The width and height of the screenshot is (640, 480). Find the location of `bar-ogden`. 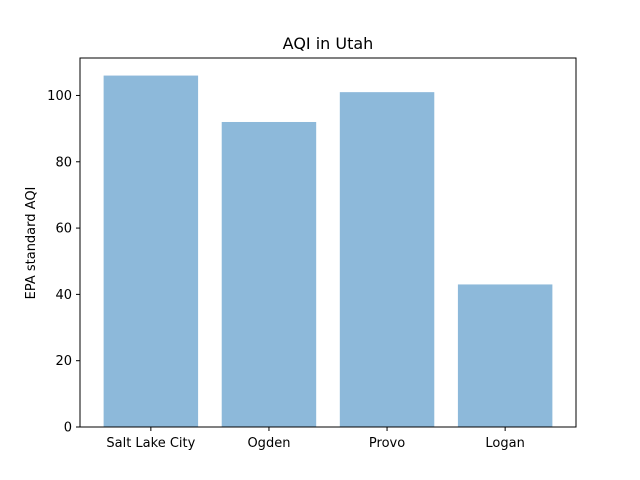

bar-ogden is located at coordinates (269, 274).